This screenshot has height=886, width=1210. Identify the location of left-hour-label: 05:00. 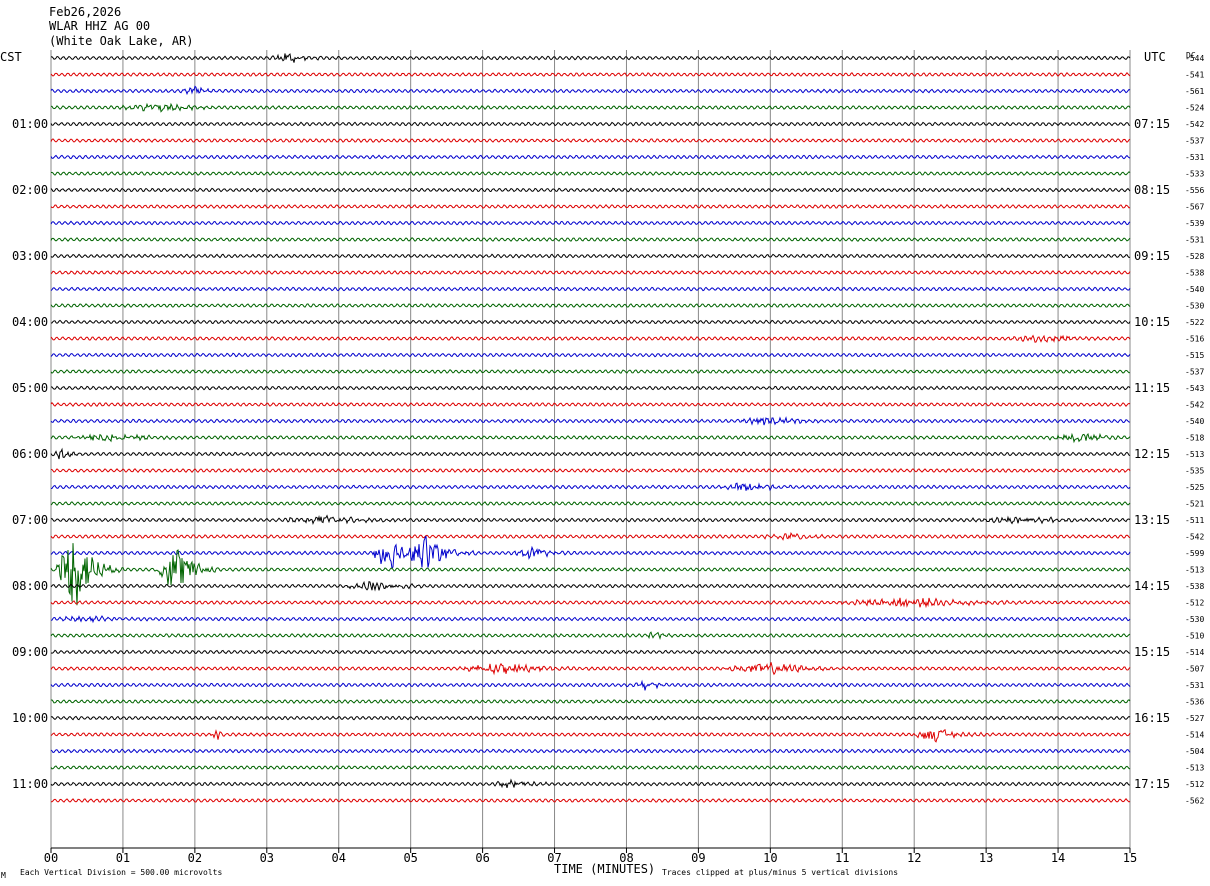
(30, 388).